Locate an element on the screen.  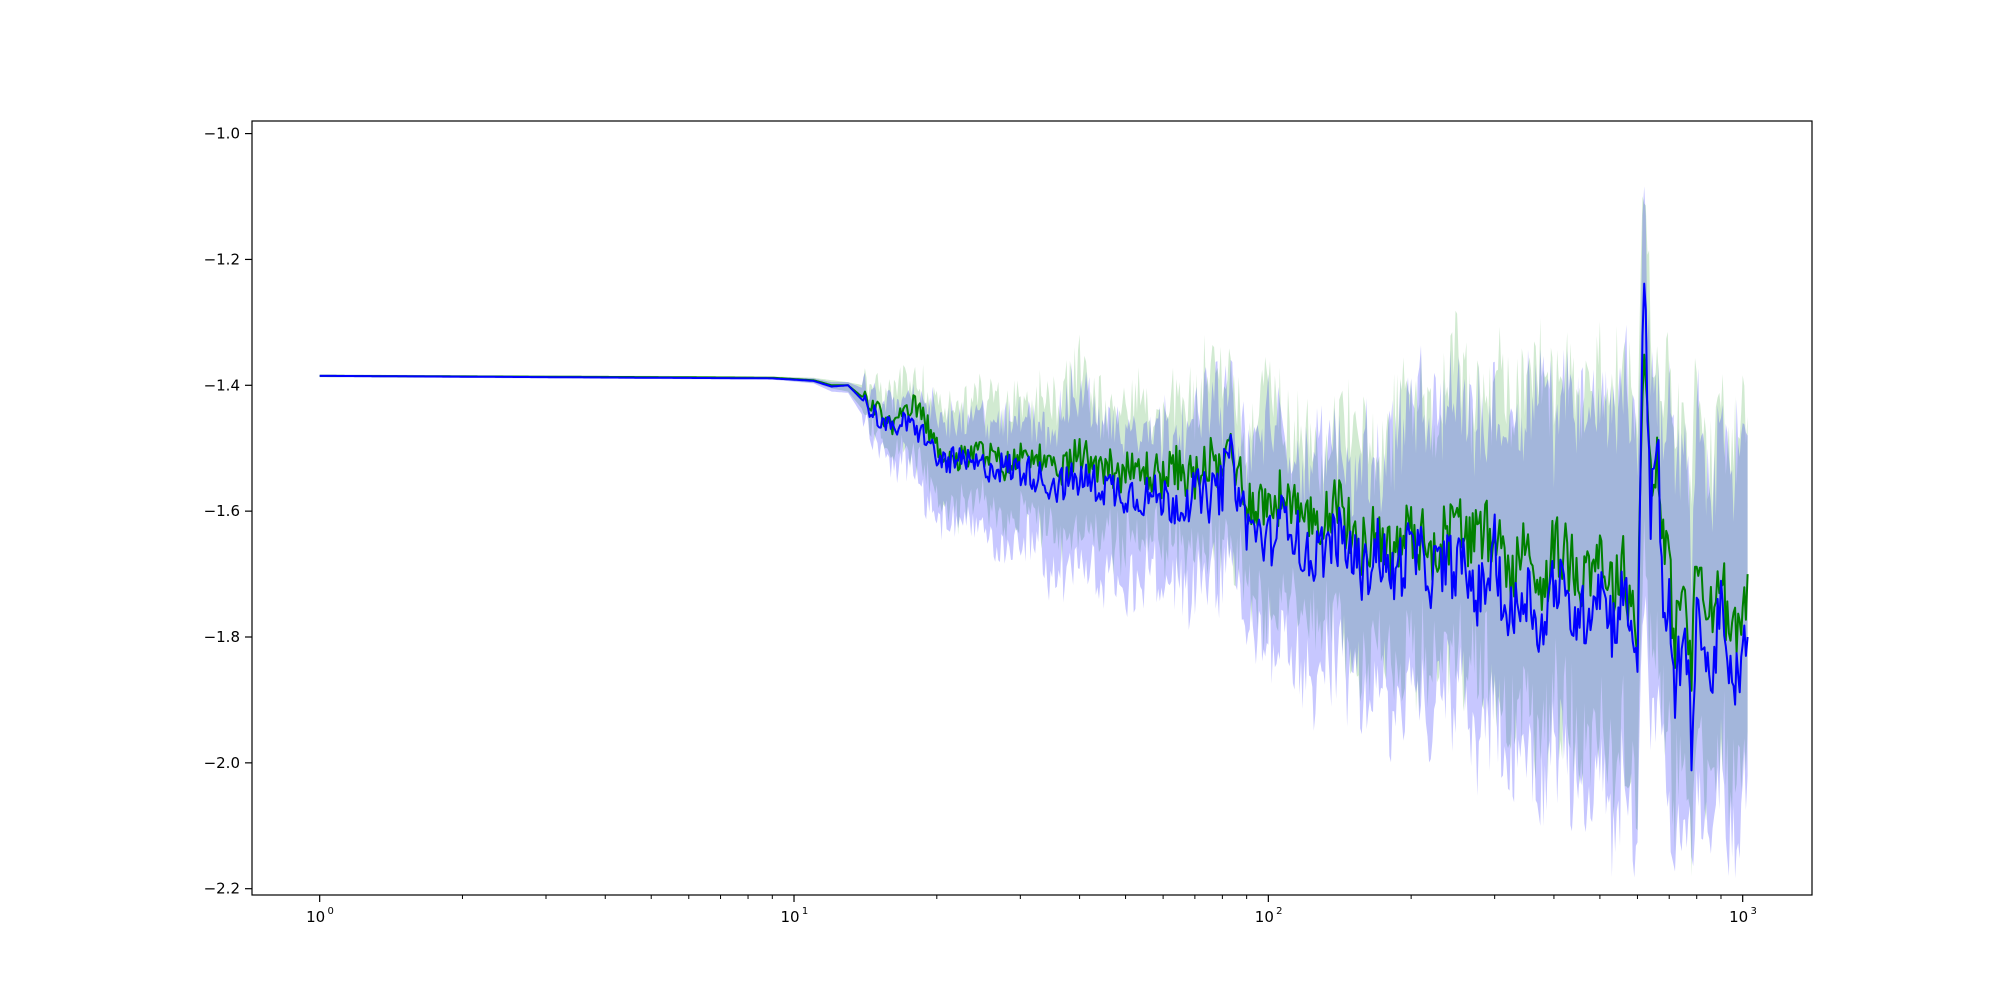
y-tick-label: −1.0 is located at coordinates (222, 134).